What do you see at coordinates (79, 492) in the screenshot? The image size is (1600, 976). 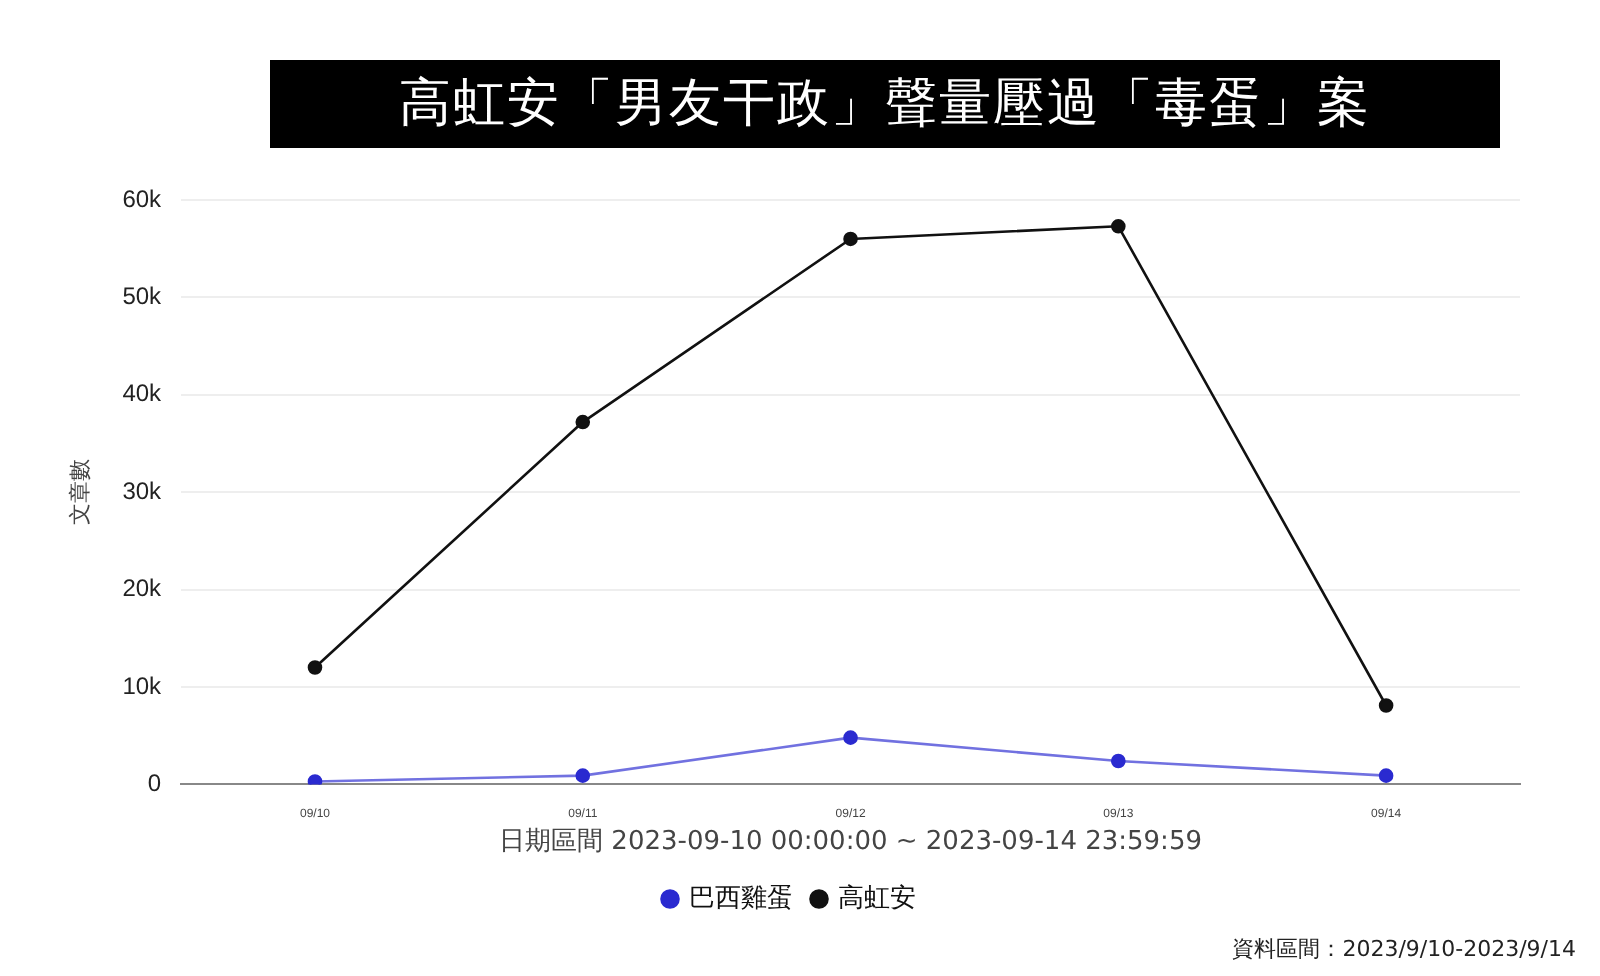 I see `y-axis-title: 文章數` at bounding box center [79, 492].